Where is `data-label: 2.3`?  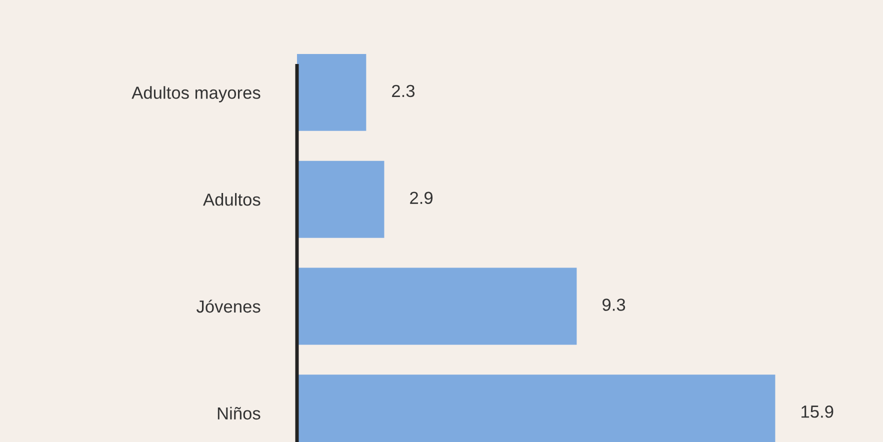 data-label: 2.3 is located at coordinates (403, 91).